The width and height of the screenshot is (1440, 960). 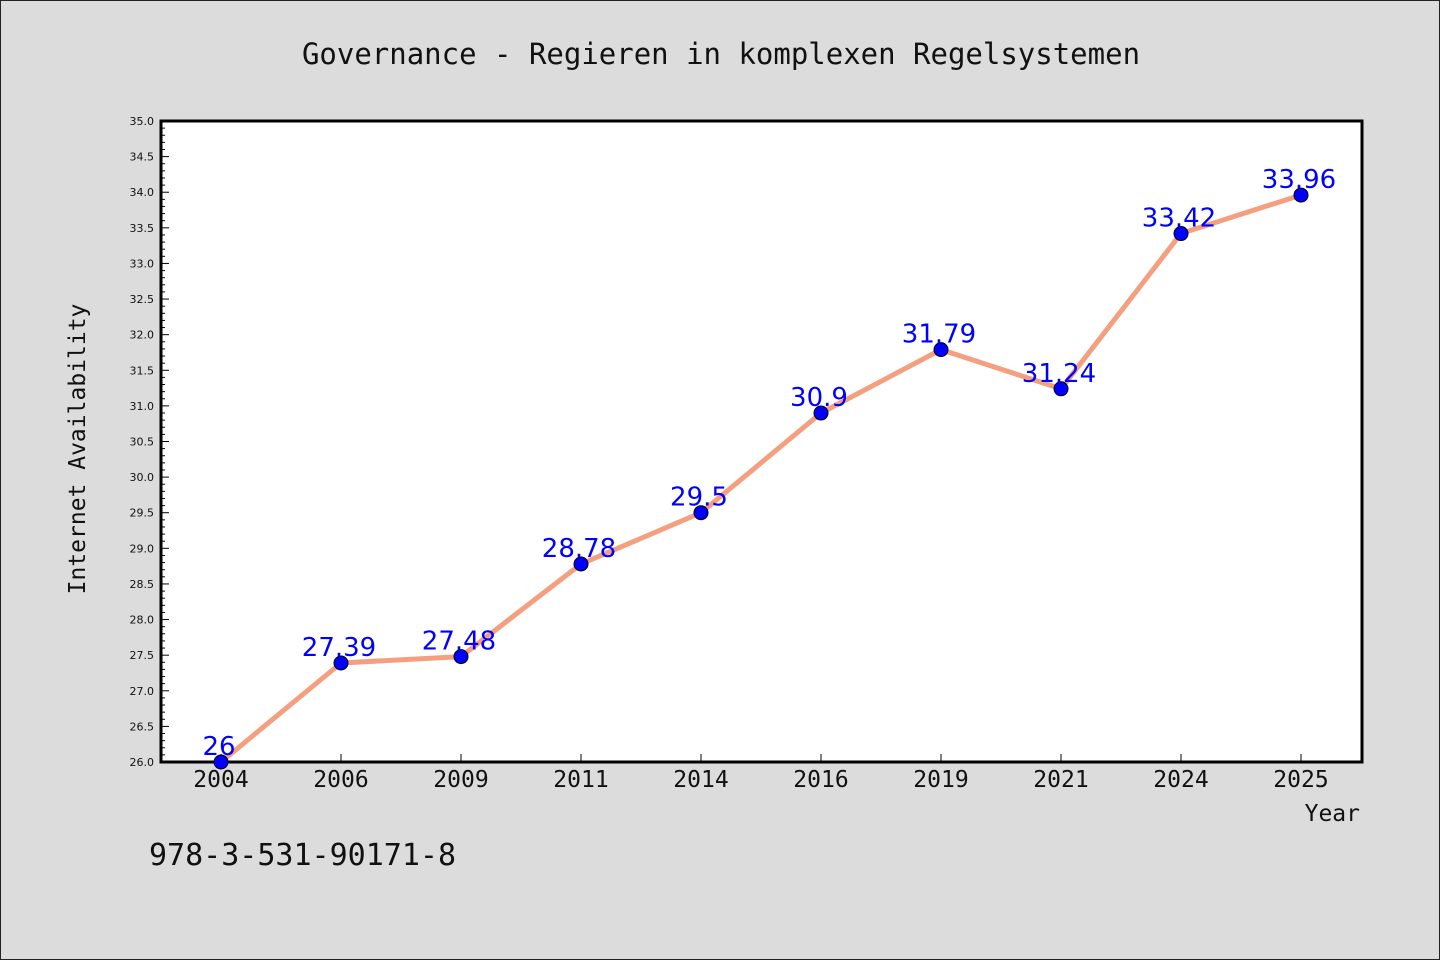 I want to click on data-label: 29.5, so click(x=699, y=498).